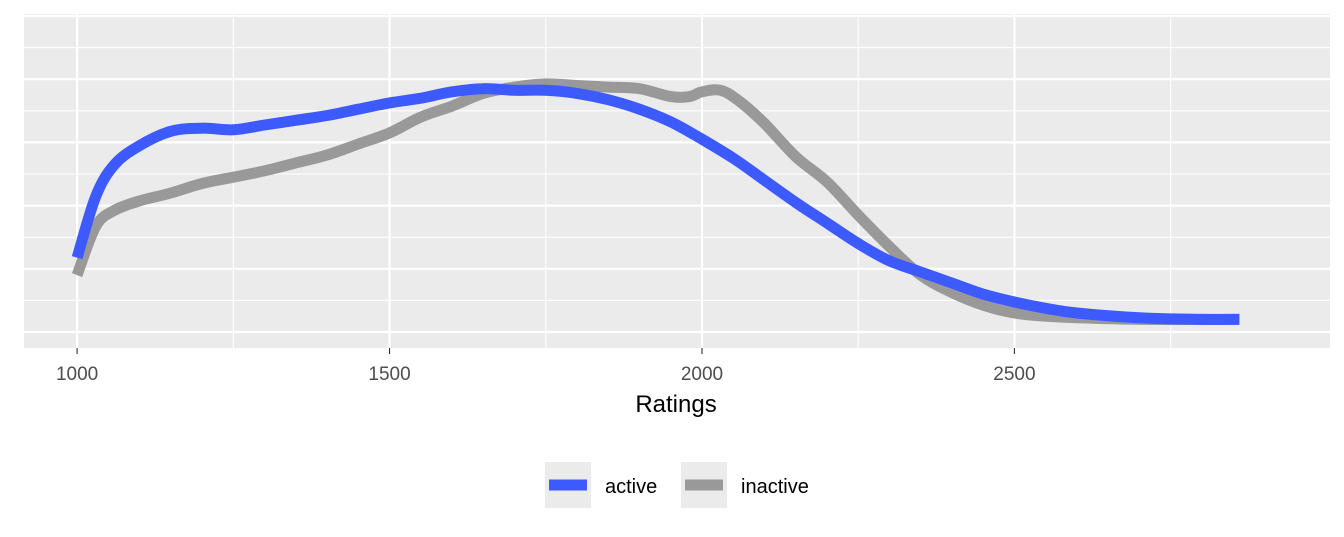  I want to click on legend: active inactive, so click(677, 485).